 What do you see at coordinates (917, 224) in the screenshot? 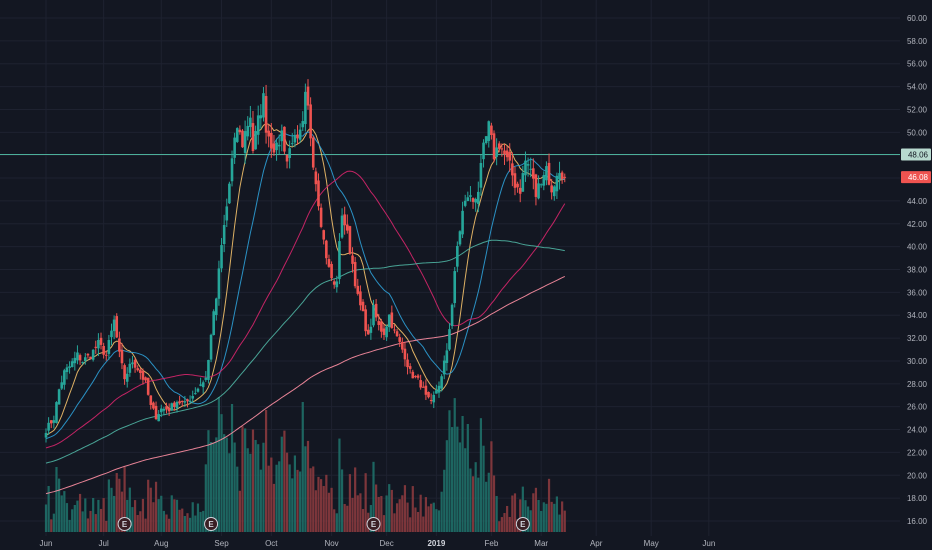
I see `y-tick-label: 42.00` at bounding box center [917, 224].